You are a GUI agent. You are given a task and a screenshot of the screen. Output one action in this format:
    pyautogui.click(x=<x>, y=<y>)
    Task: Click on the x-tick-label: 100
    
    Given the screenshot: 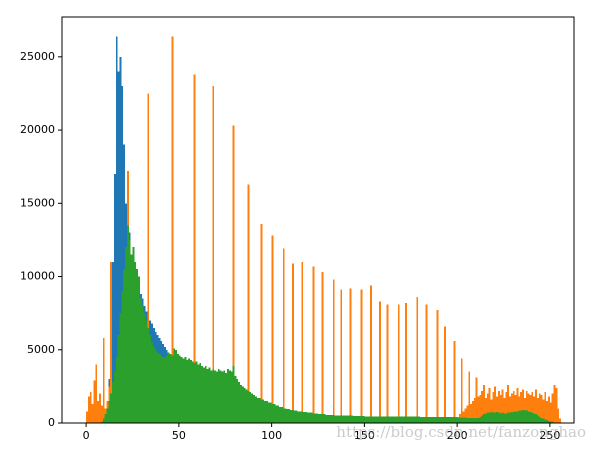 What is the action you would take?
    pyautogui.click(x=271, y=435)
    